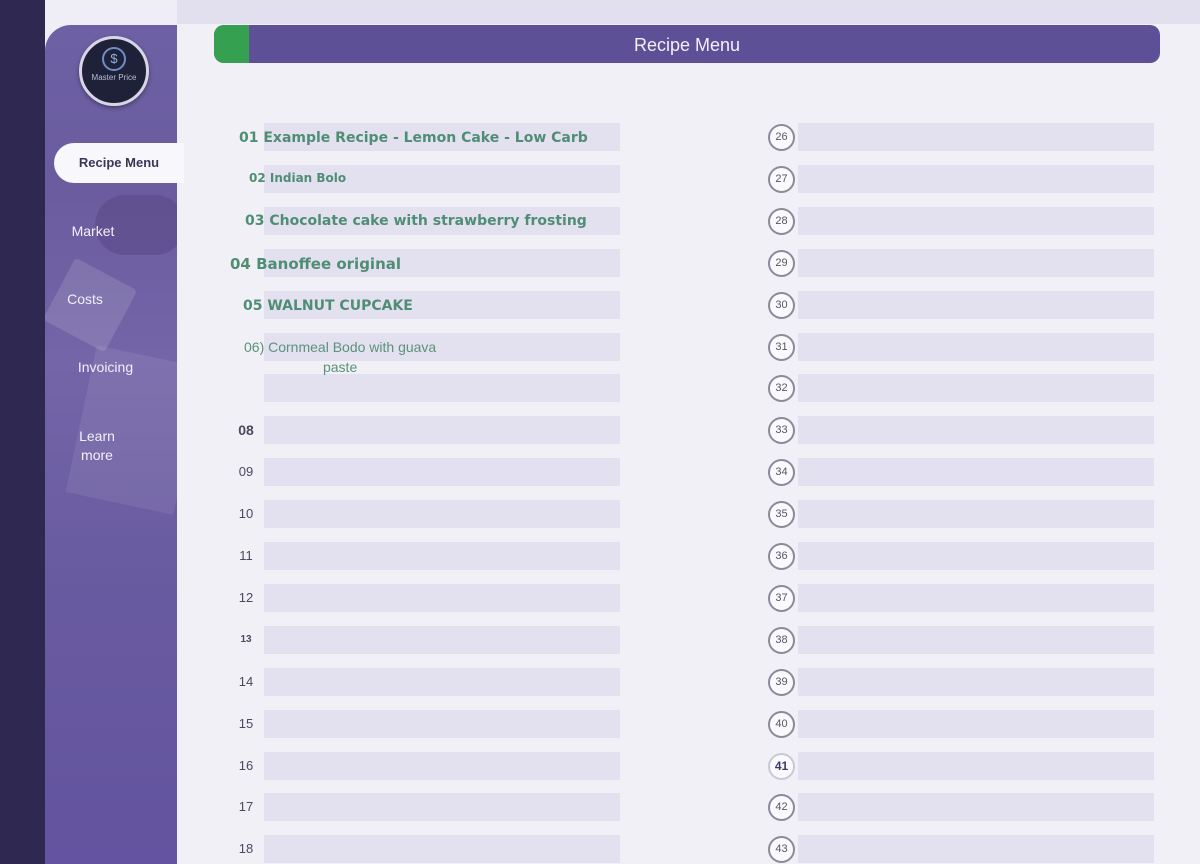 The width and height of the screenshot is (1200, 864). Describe the element at coordinates (781, 766) in the screenshot. I see `row-number-badge: 41` at that location.